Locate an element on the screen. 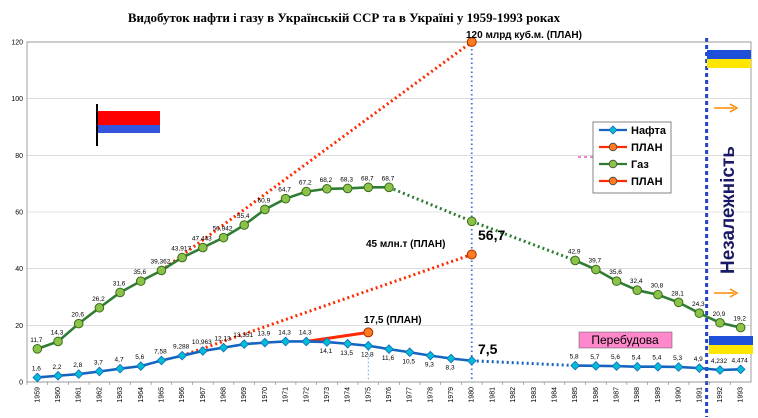  x-tick-label: 1966 is located at coordinates (182, 395).